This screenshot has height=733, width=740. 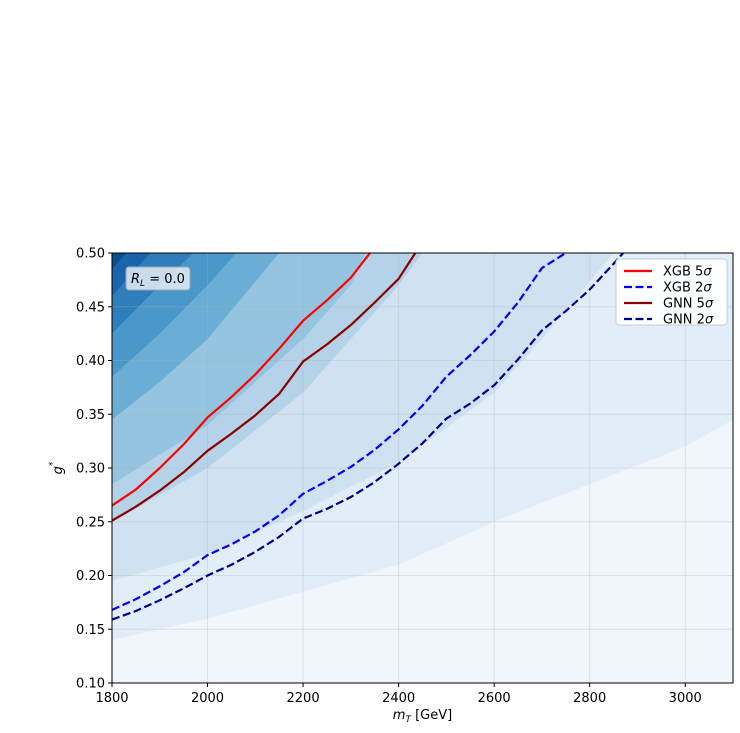 What do you see at coordinates (57, 467) in the screenshot?
I see `y-axis-label: g*` at bounding box center [57, 467].